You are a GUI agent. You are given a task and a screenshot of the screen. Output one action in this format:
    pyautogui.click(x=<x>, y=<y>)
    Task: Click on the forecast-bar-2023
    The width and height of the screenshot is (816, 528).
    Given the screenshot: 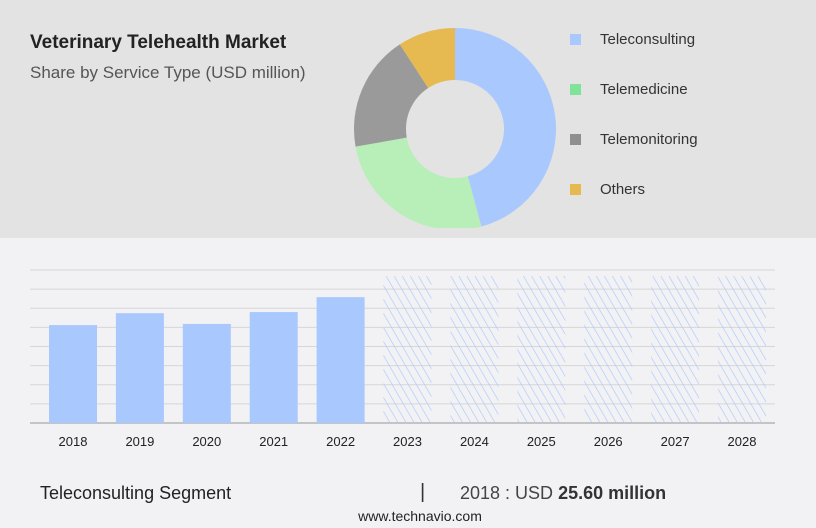 What is the action you would take?
    pyautogui.click(x=407, y=349)
    